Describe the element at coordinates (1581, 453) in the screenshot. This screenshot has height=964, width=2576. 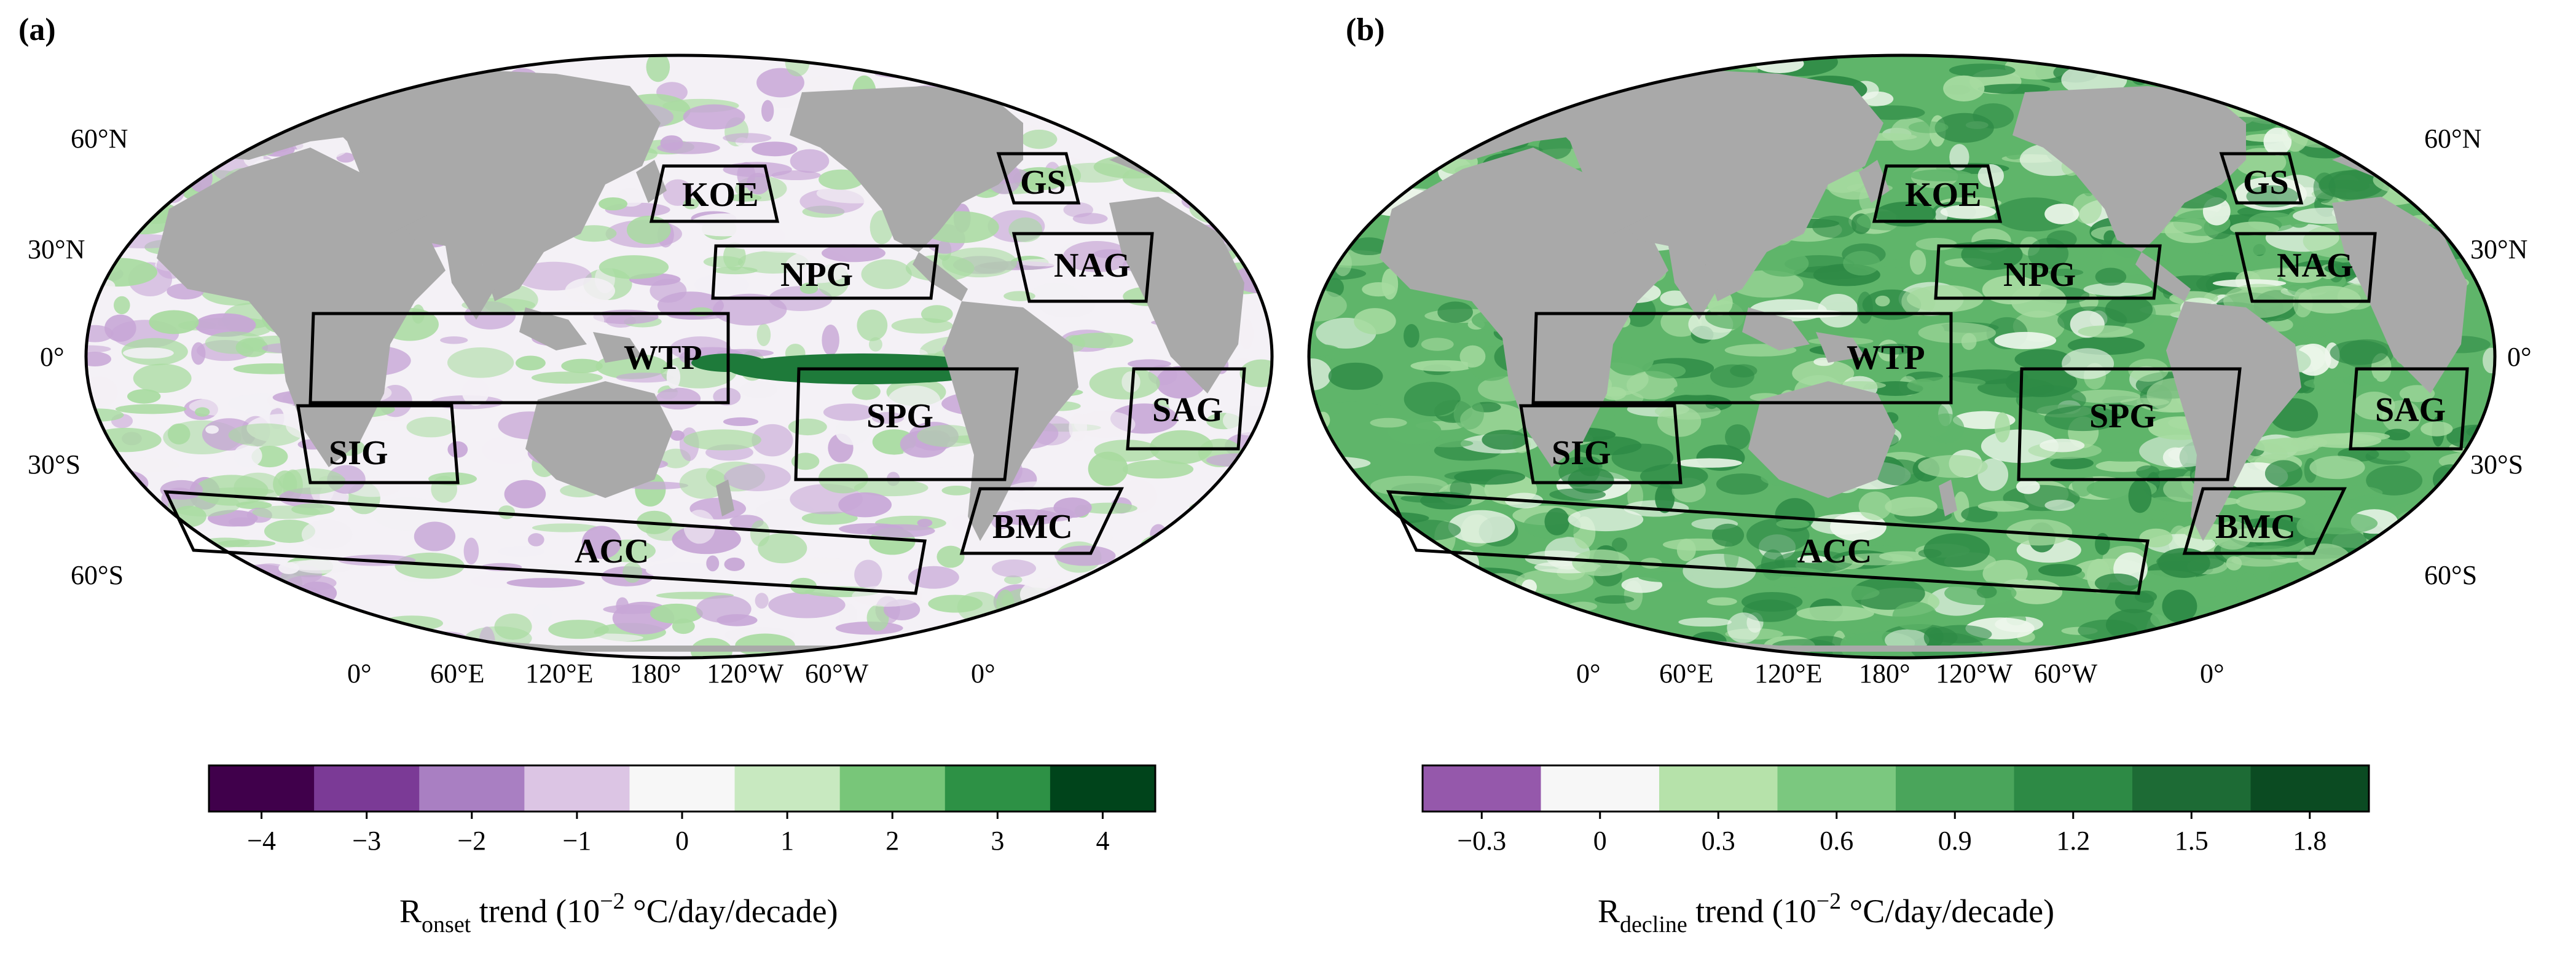
I see `region-label-sig: SIG` at that location.